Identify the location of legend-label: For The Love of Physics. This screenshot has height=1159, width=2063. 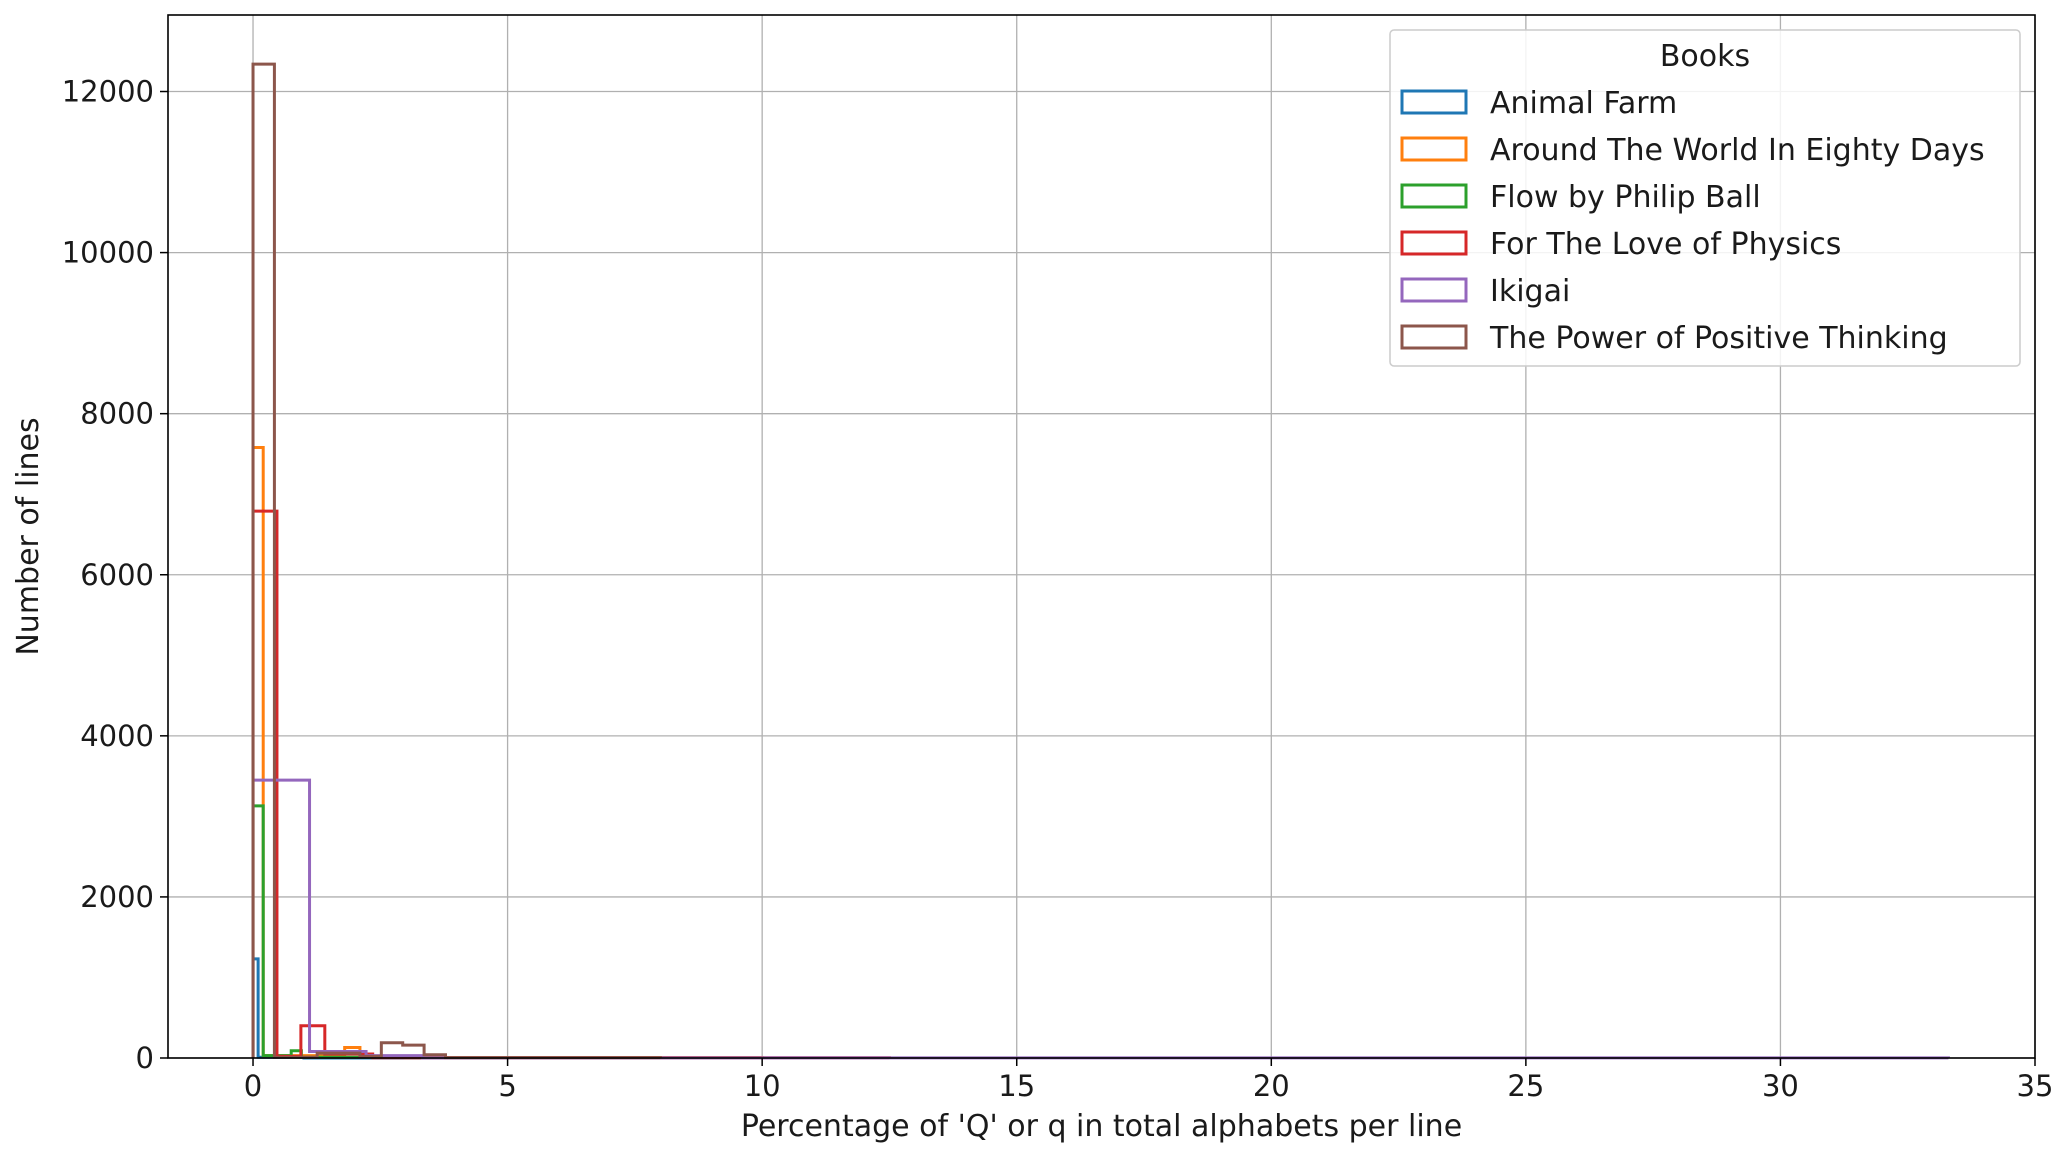
(1665, 244).